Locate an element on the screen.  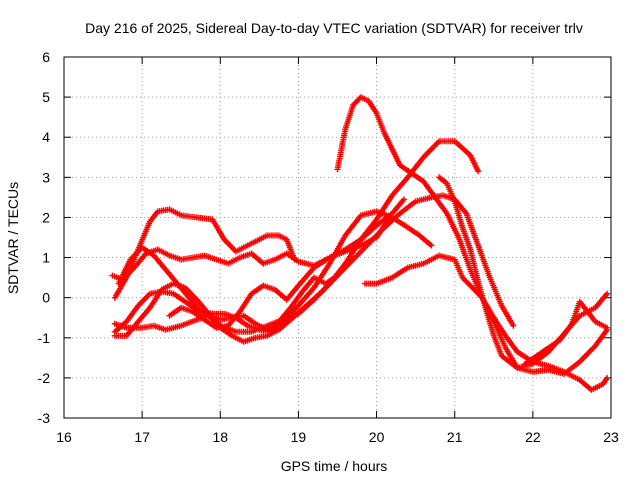
y-tick-label: 3 is located at coordinates (46, 177).